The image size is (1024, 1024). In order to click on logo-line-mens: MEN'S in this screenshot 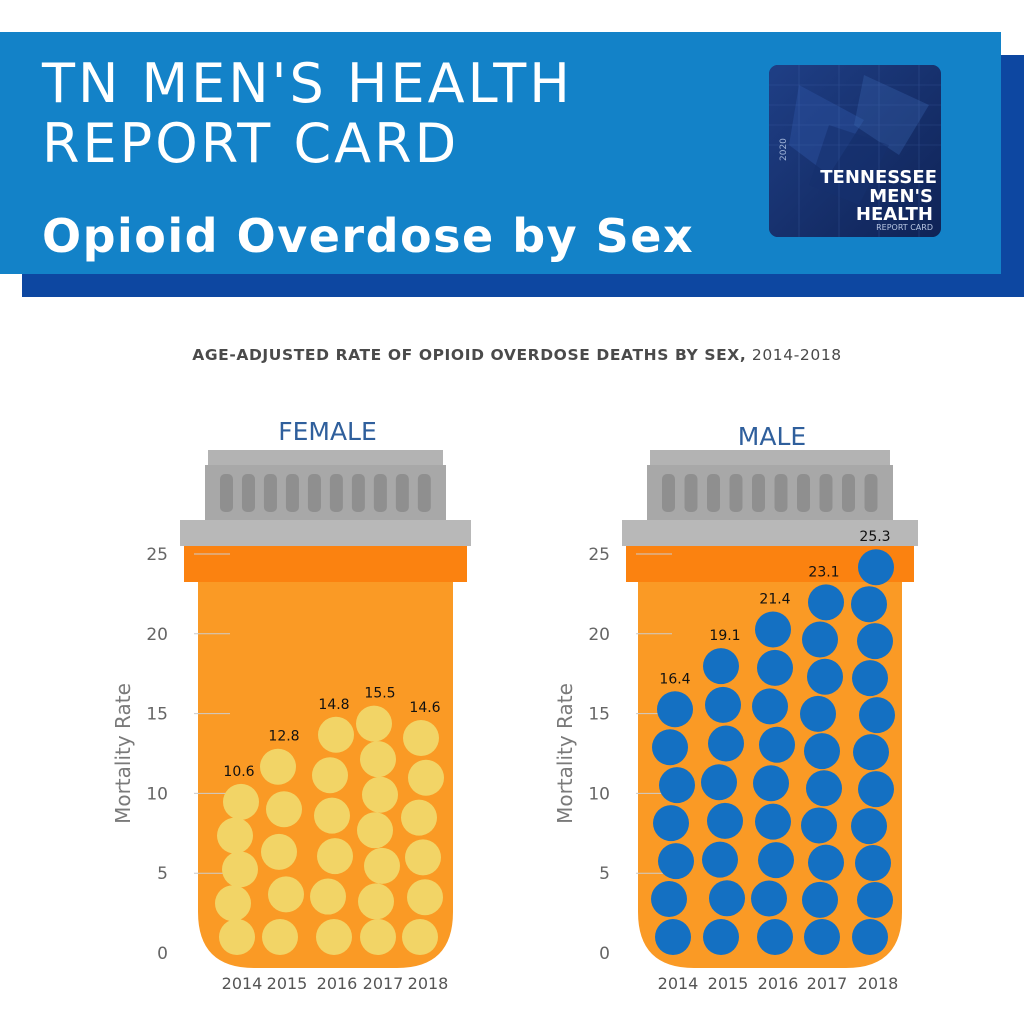, I will do `click(901, 196)`.